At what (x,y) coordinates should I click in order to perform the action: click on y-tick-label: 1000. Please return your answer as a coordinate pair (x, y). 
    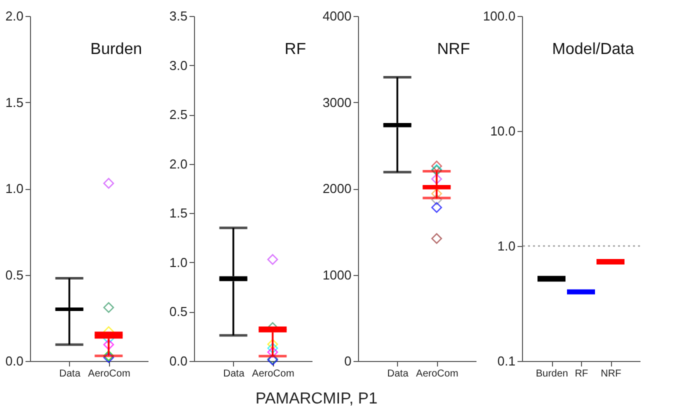
    Looking at the image, I should click on (337, 274).